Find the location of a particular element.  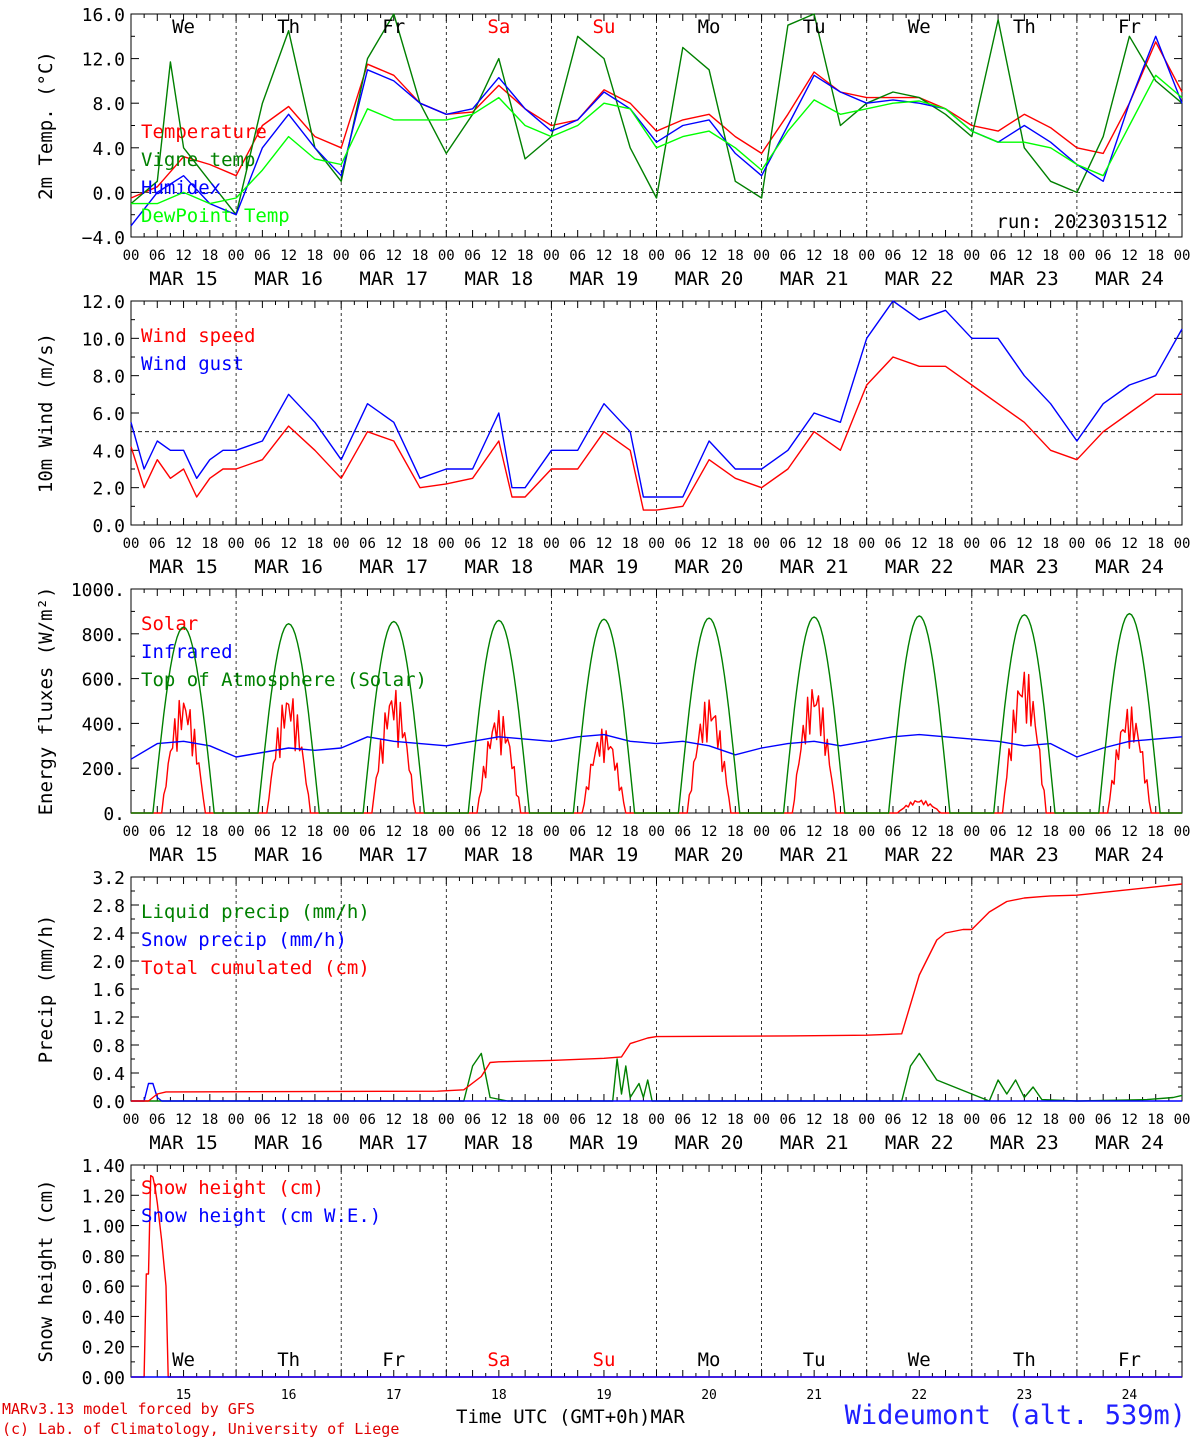

date-label: MAR 24 is located at coordinates (1129, 567).